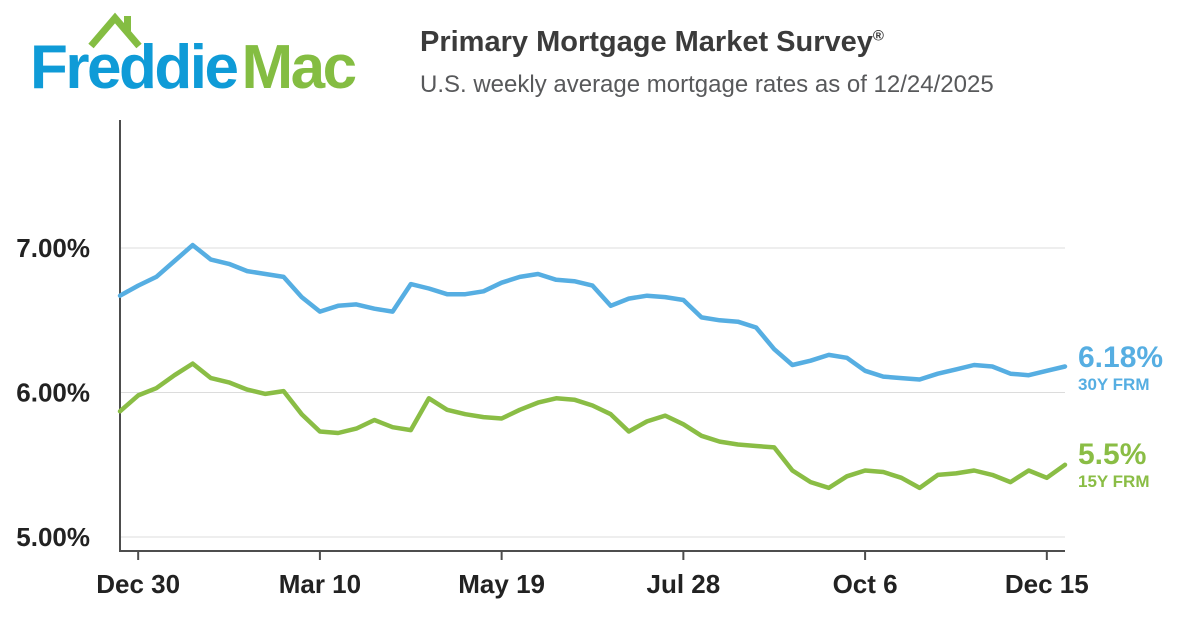 This screenshot has width=1200, height=630. Describe the element at coordinates (53, 248) in the screenshot. I see `y-axis-tick-label: 7.00%` at that location.